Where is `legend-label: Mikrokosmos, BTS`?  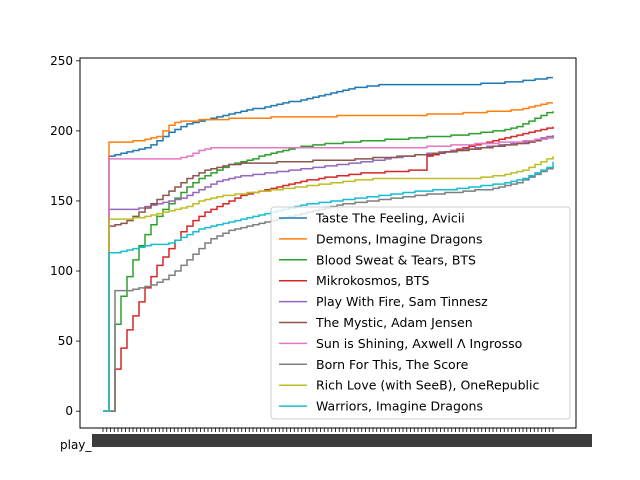 legend-label: Mikrokosmos, BTS is located at coordinates (372, 280).